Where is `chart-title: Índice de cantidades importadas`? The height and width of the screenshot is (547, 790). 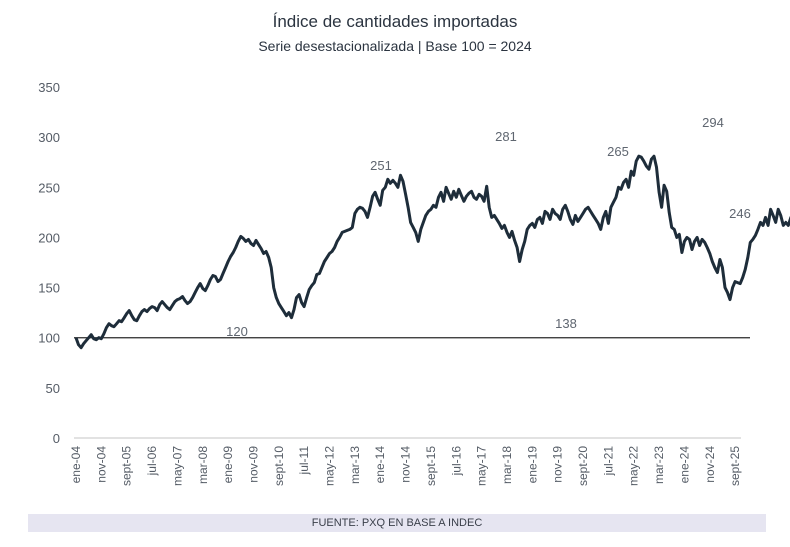 chart-title: Índice de cantidades importadas is located at coordinates (395, 21).